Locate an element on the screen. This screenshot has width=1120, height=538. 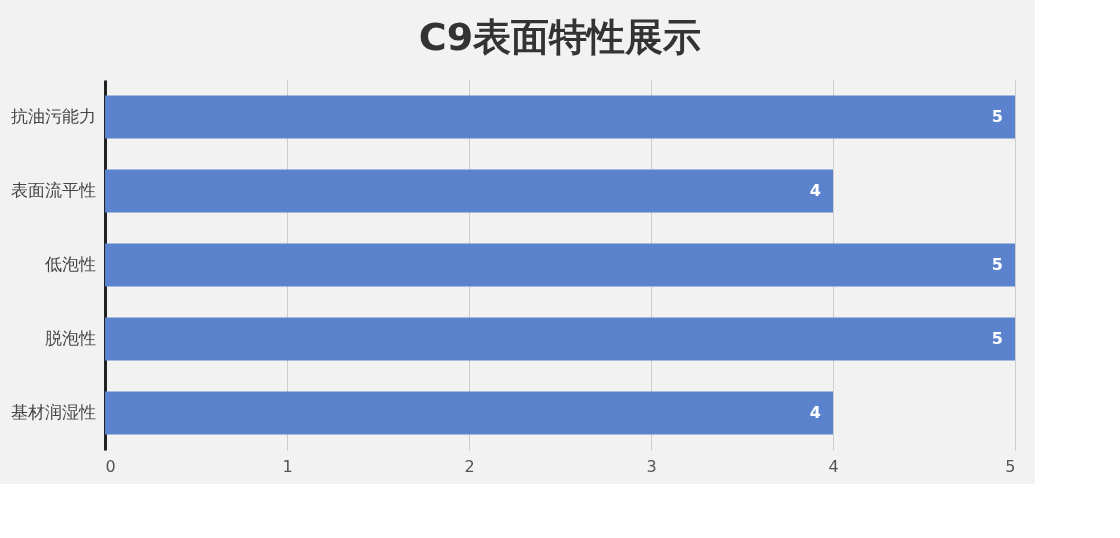
chart-title: C9表面特性展示 is located at coordinates (560, 37).